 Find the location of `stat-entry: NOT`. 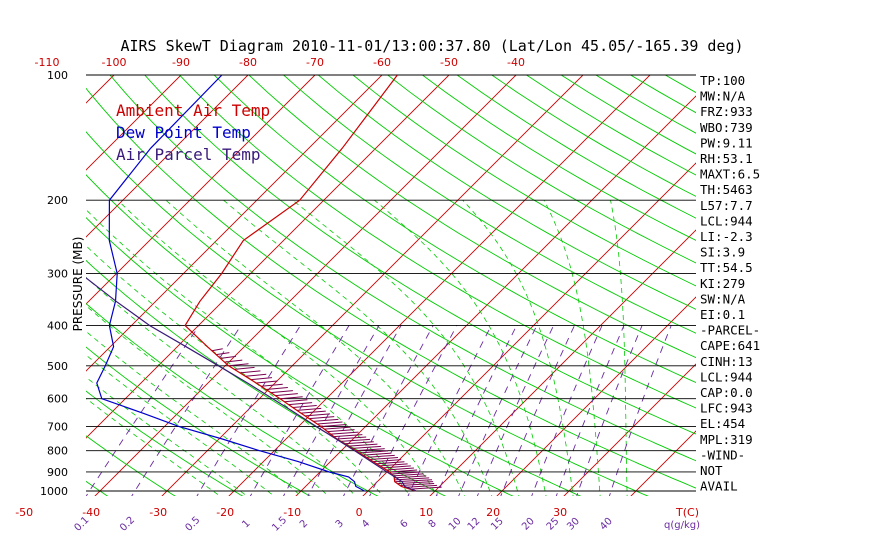

stat-entry: NOT is located at coordinates (711, 470).